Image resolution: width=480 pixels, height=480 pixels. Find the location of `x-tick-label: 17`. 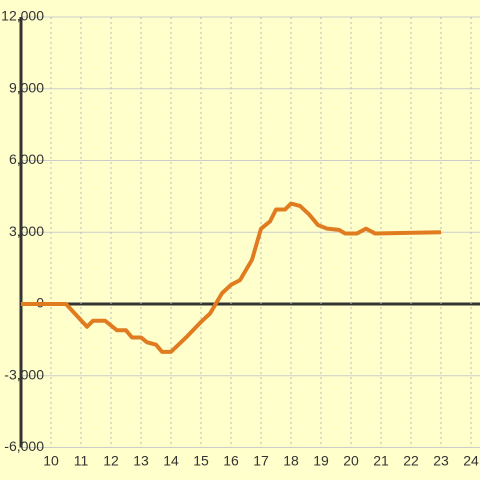

x-tick-label: 17 is located at coordinates (261, 461).